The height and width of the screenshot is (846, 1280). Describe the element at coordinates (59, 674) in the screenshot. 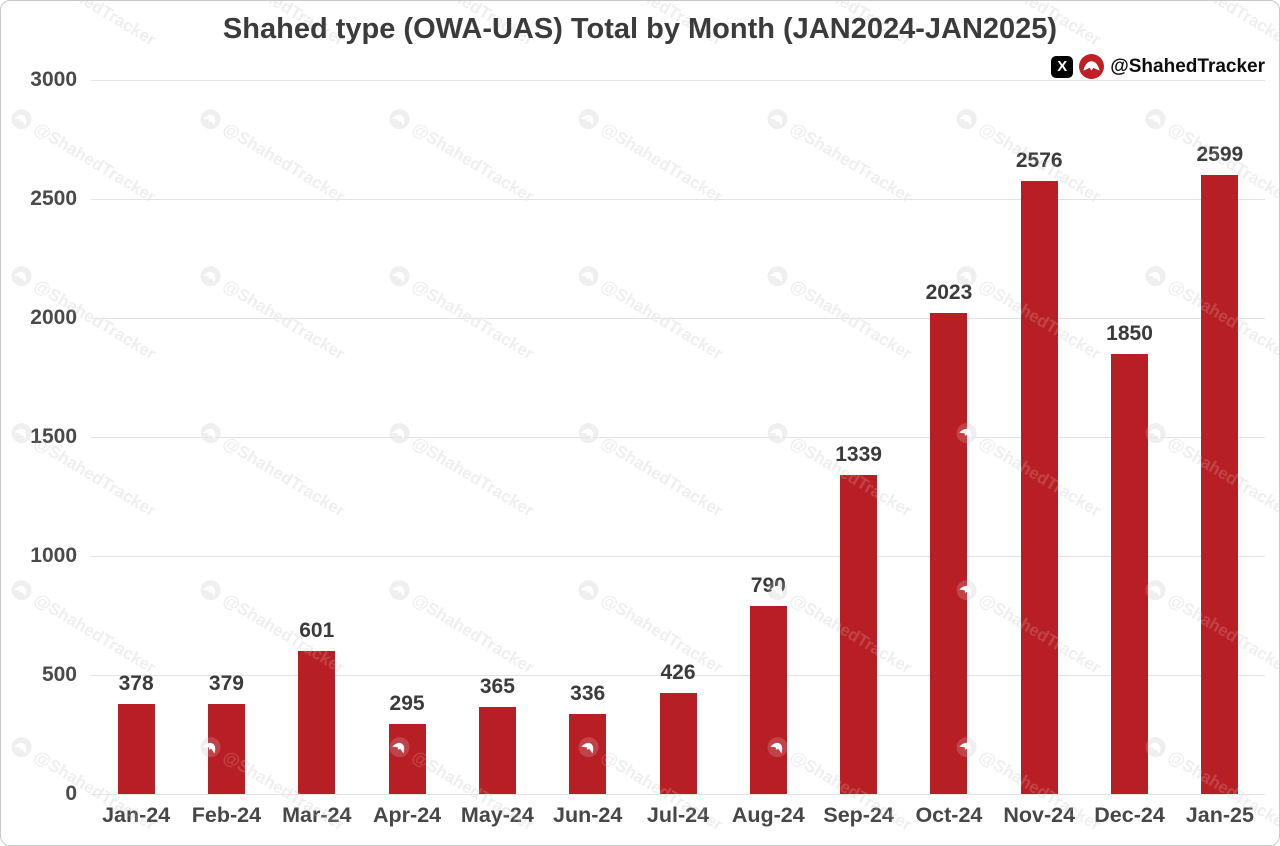

I see `y-tick-label: 500` at that location.